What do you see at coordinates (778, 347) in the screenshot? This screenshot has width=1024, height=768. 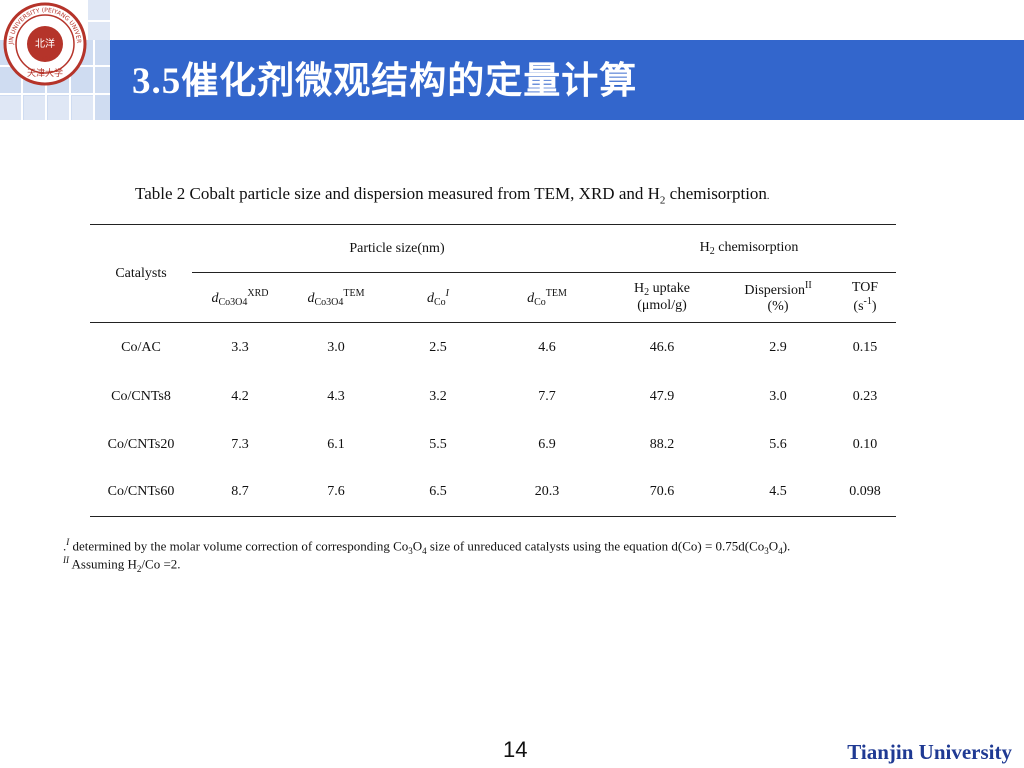 I see `cell-value: 2.9` at bounding box center [778, 347].